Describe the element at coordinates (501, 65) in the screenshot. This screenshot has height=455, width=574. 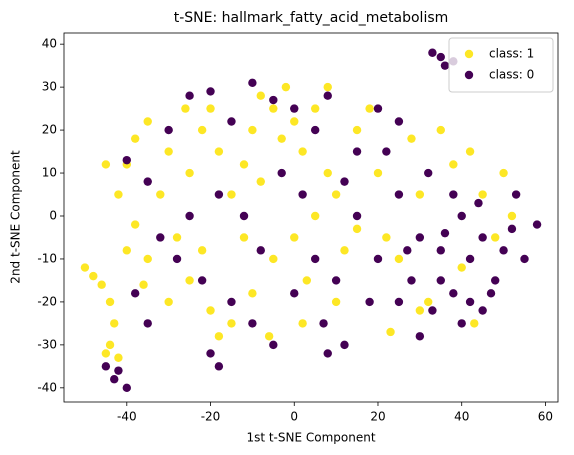
I see `legend-box` at that location.